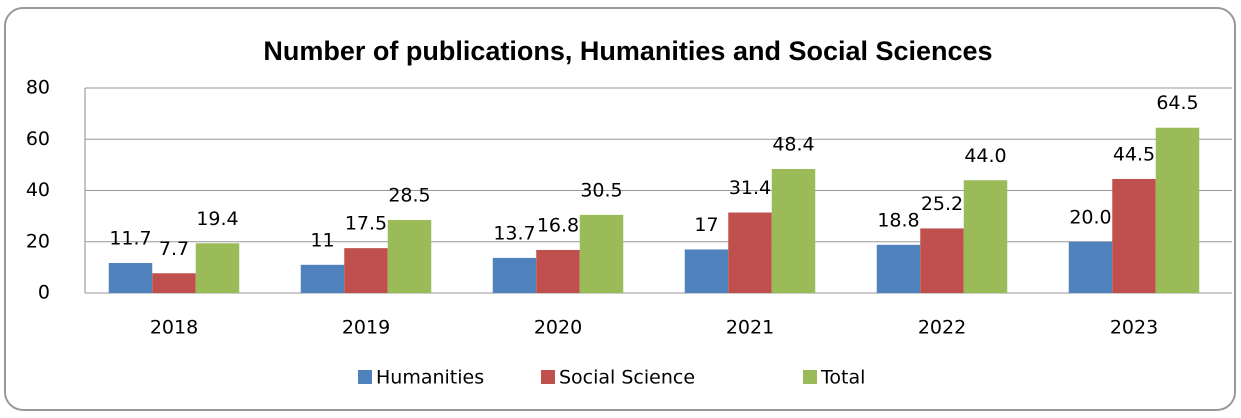  Describe the element at coordinates (627, 378) in the screenshot. I see `legend-label: Social Science` at that location.